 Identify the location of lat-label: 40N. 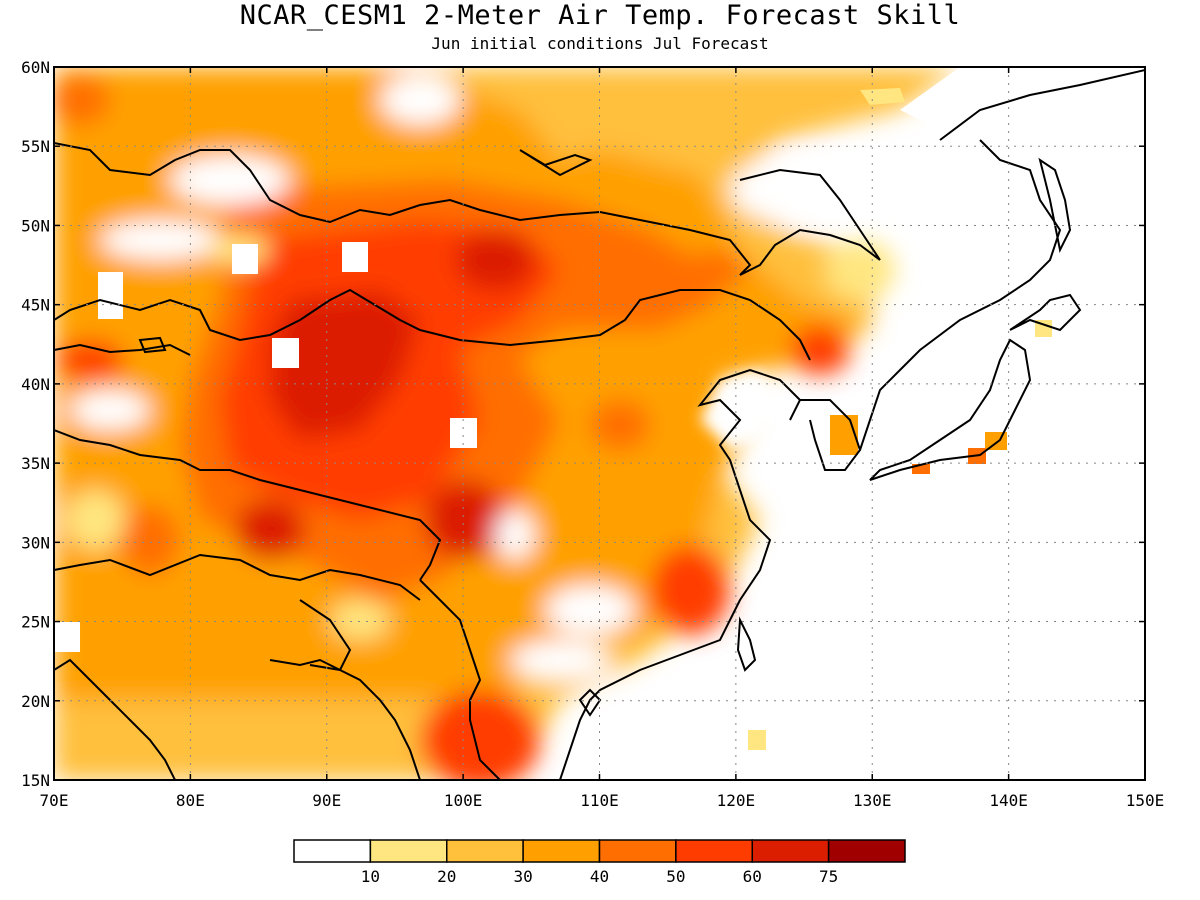
(35, 384).